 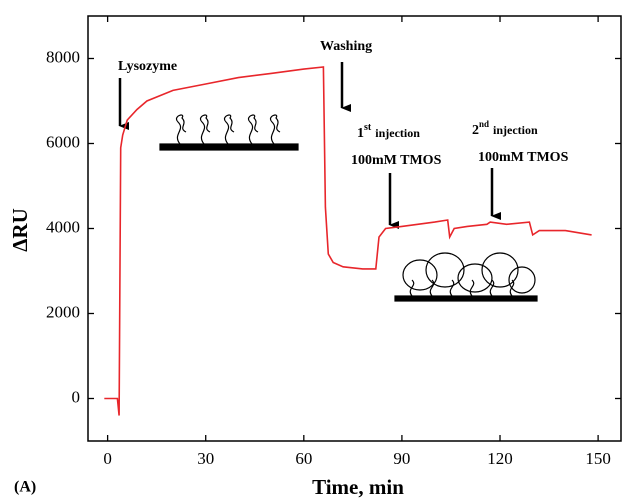 What do you see at coordinates (500, 458) in the screenshot?
I see `x-tick-label: 120` at bounding box center [500, 458].